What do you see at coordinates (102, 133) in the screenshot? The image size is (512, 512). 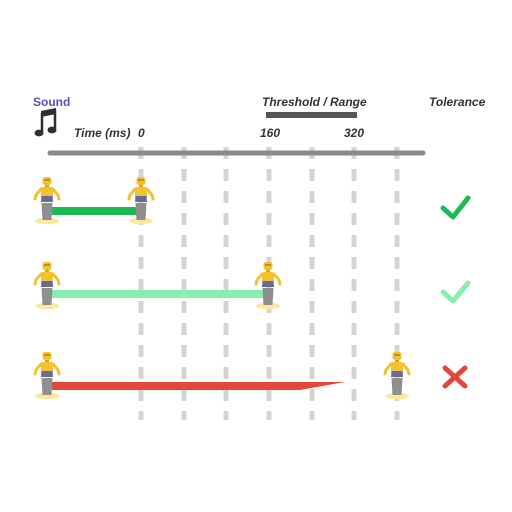 I see `time-axis-label: Time (ms)` at bounding box center [102, 133].